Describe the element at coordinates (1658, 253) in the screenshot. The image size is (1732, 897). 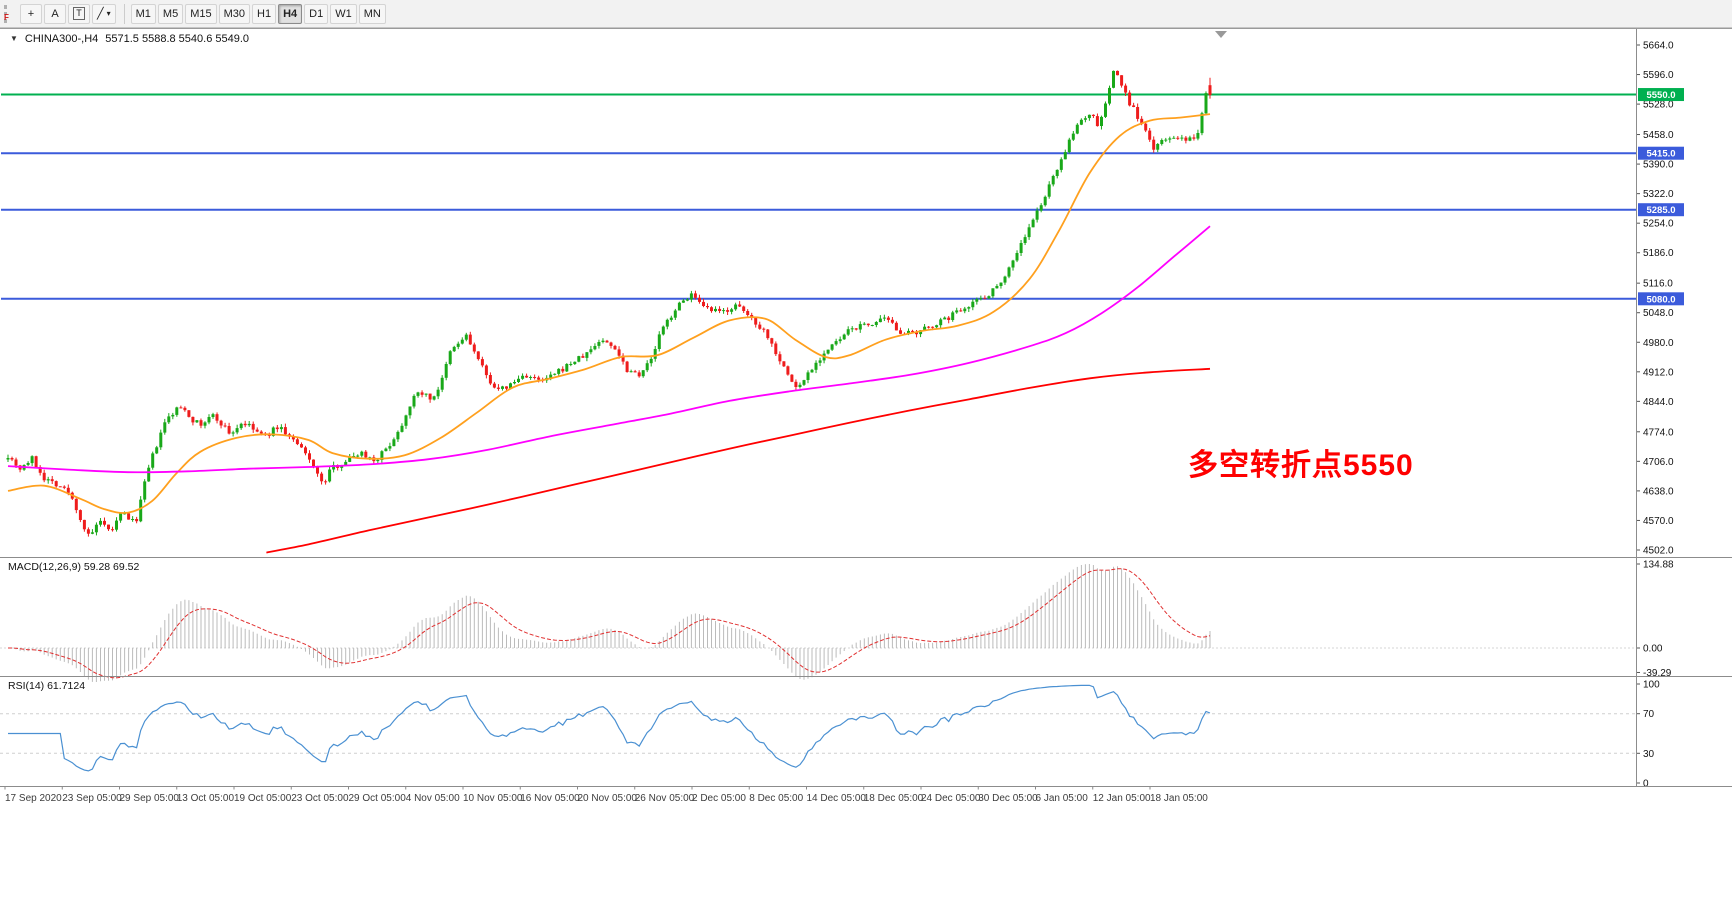
I see `svg-text: 5186.0` at that location.